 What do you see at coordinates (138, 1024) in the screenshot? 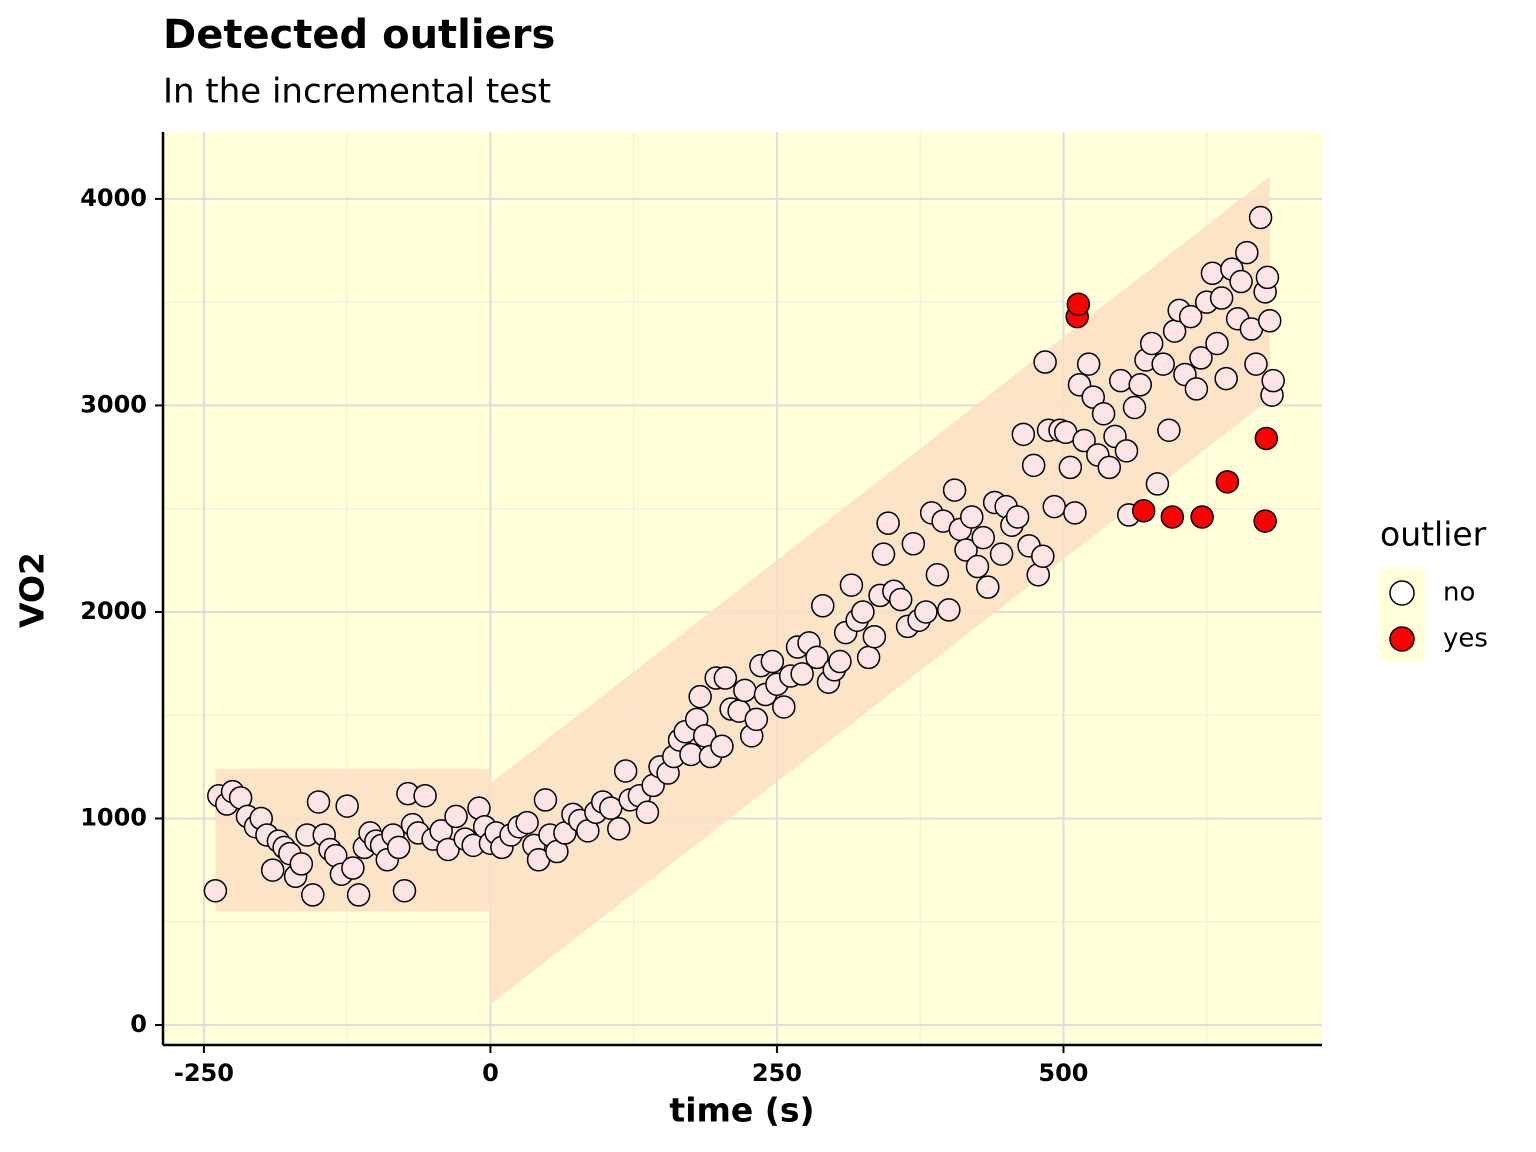
I see `y-tick-label: 0` at bounding box center [138, 1024].